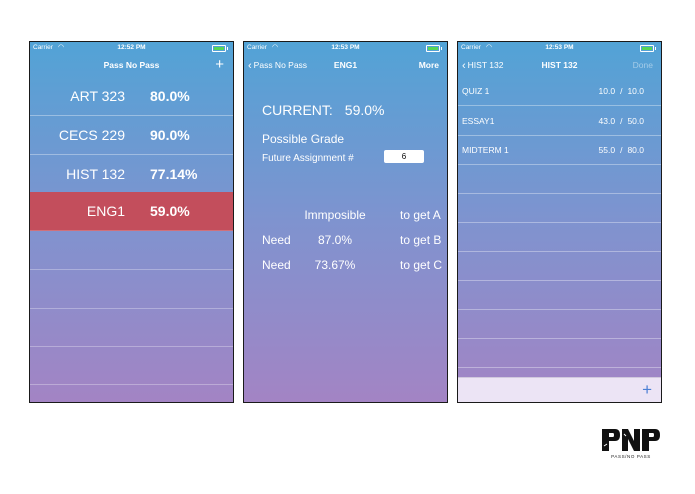  Describe the element at coordinates (170, 96) in the screenshot. I see `course-percent: 80.0%` at that location.